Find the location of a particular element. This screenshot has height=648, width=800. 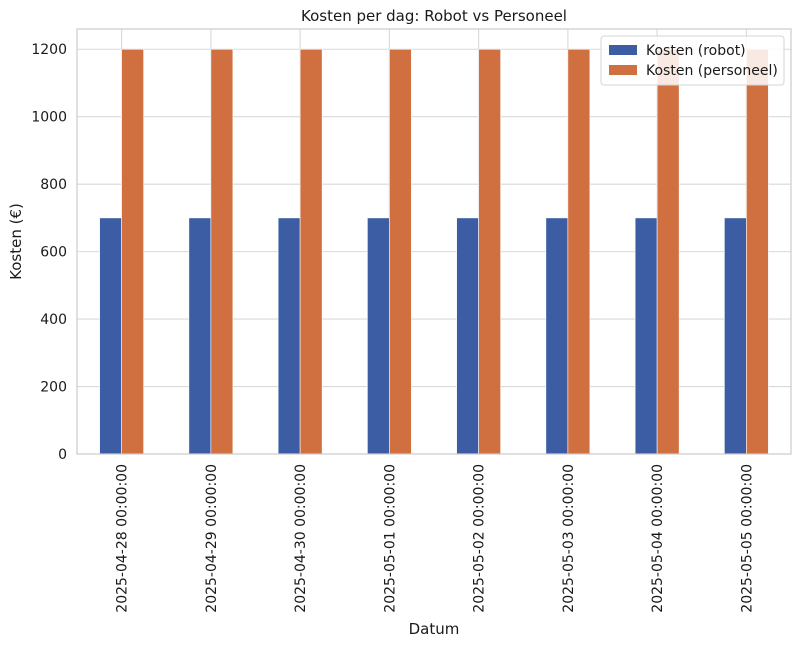

x-tick-label: 2025-04-28 00:00:00 is located at coordinates (123, 538).